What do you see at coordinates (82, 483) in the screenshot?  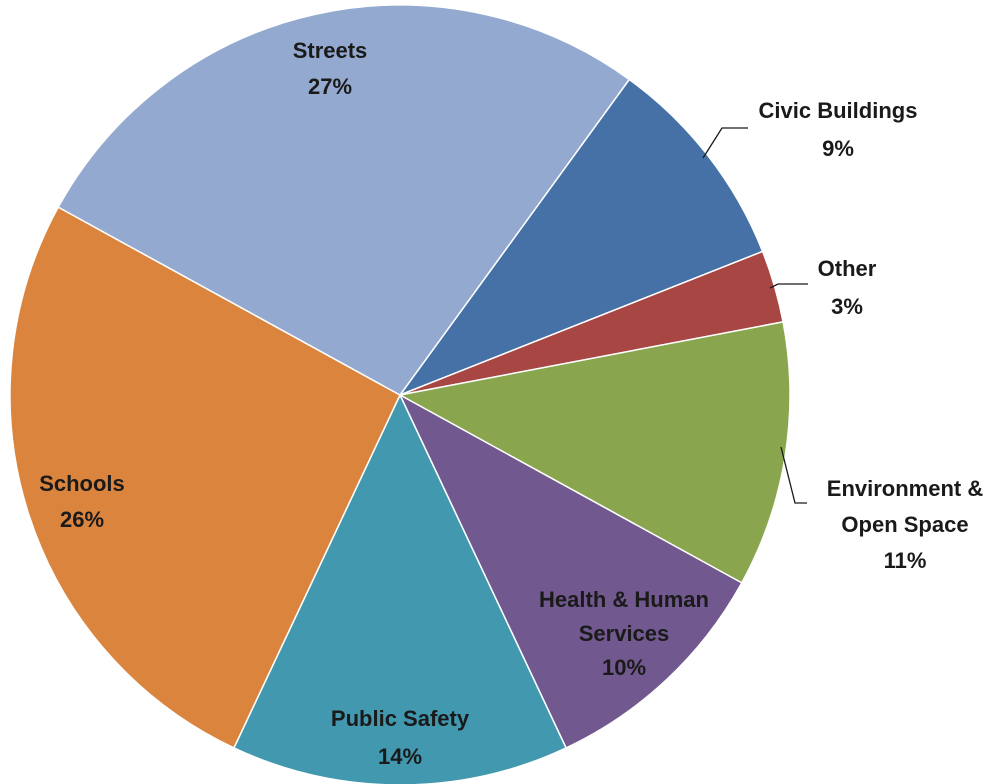 I see `slice-label-text: Schools` at bounding box center [82, 483].